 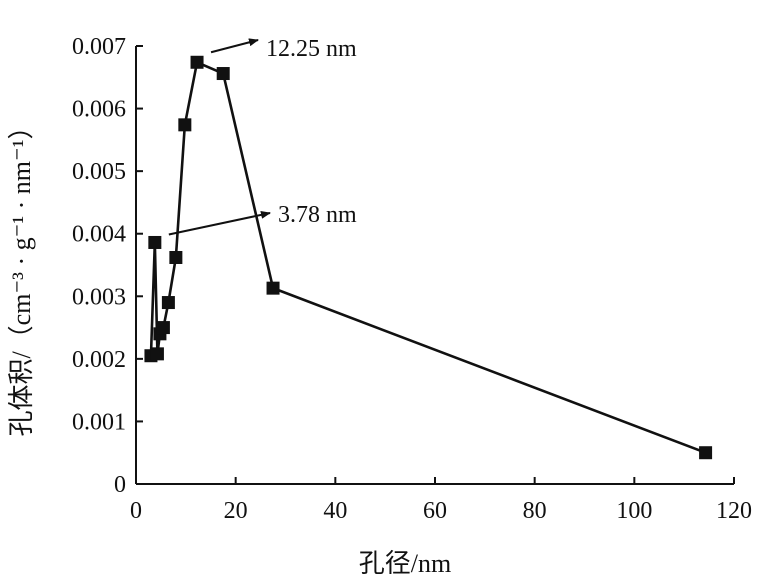 I want to click on y-tick-label: 0.003, so click(x=99, y=297).